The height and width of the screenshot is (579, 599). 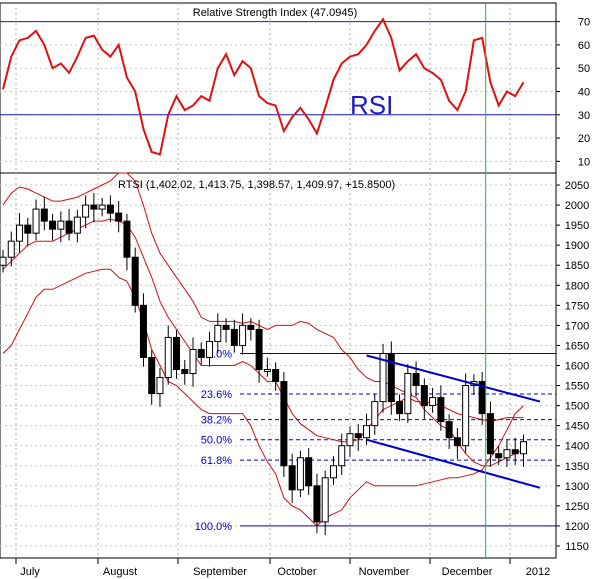 I want to click on price-y-tick-label: 1700, so click(x=577, y=326).